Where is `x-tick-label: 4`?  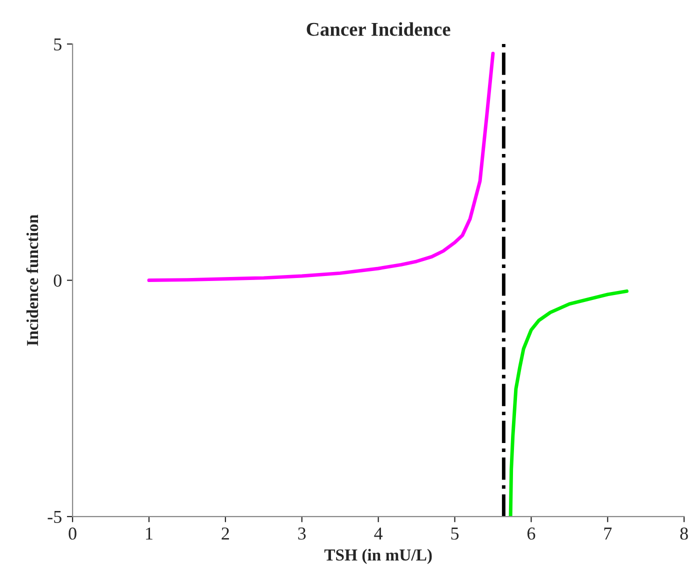 x-tick-label: 4 is located at coordinates (378, 534).